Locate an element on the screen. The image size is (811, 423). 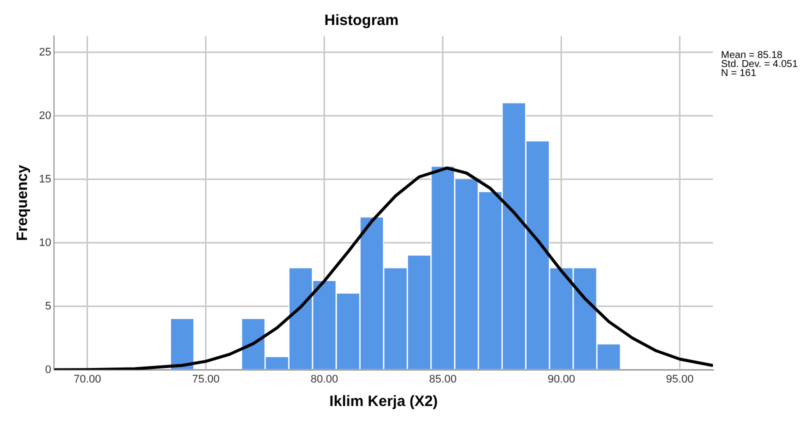
y-tick-label: 0 is located at coordinates (48, 370).